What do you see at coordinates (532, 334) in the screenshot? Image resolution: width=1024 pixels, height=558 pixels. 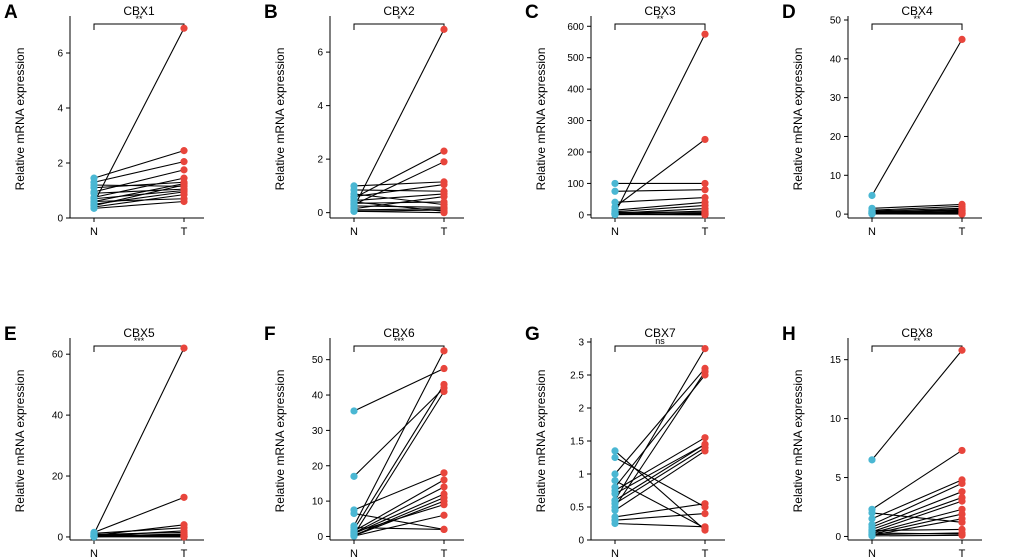 I see `panel-letter: G` at bounding box center [532, 334].